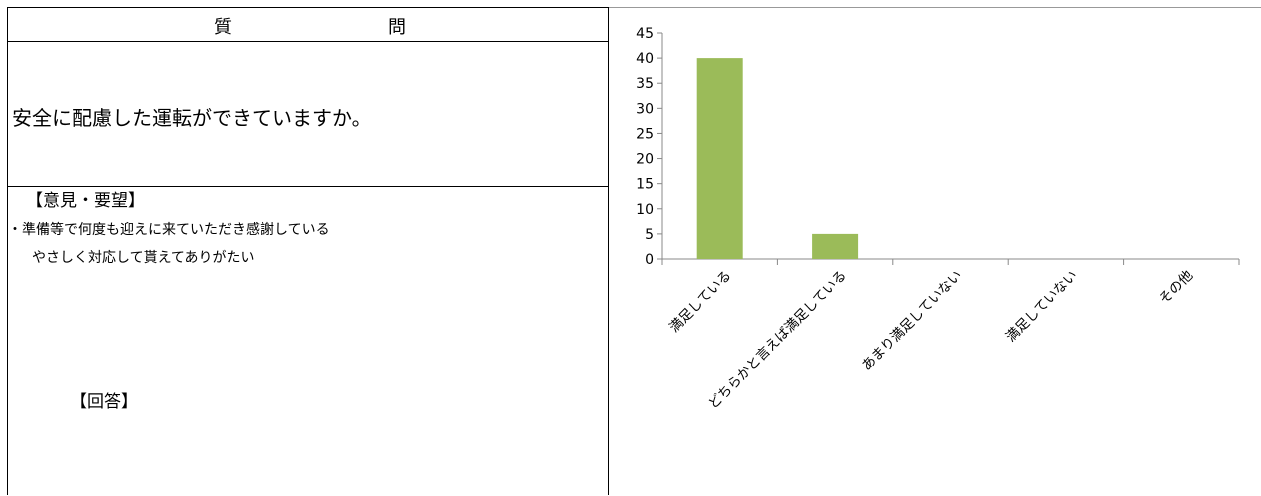  Describe the element at coordinates (169, 230) in the screenshot. I see `opinion-line-1: ・準備等で何度も迎えに来ていただき感謝している` at that location.